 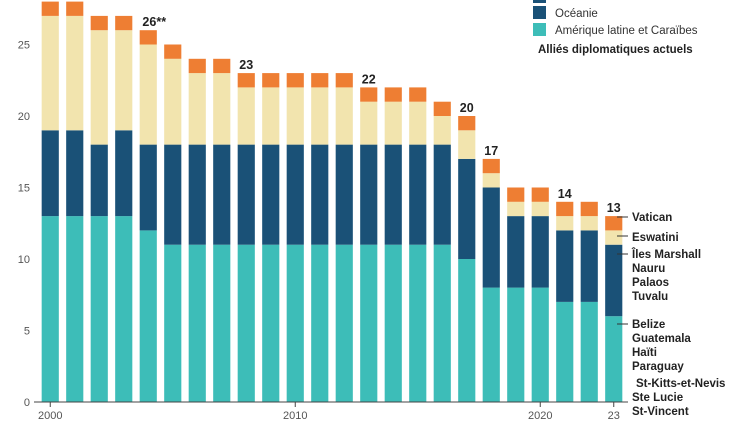 I want to click on ally-belize: Belize, so click(x=648, y=325).